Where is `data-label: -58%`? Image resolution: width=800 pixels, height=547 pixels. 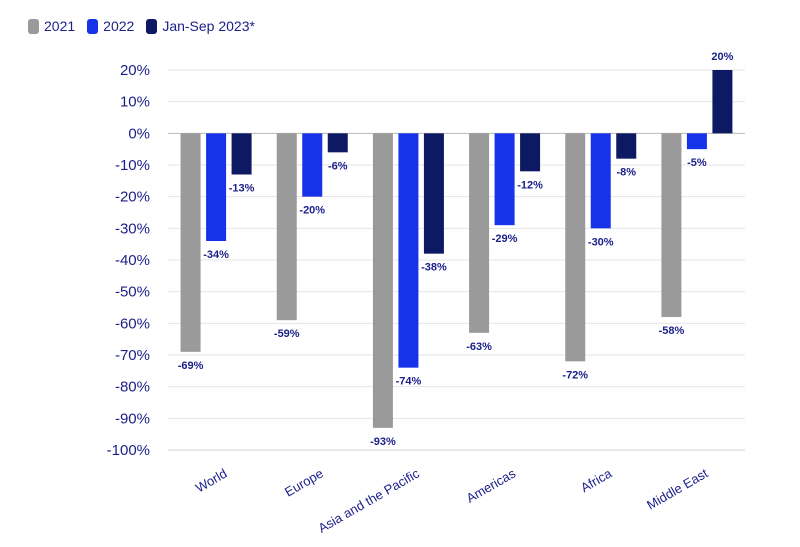
data-label: -58% is located at coordinates (672, 331).